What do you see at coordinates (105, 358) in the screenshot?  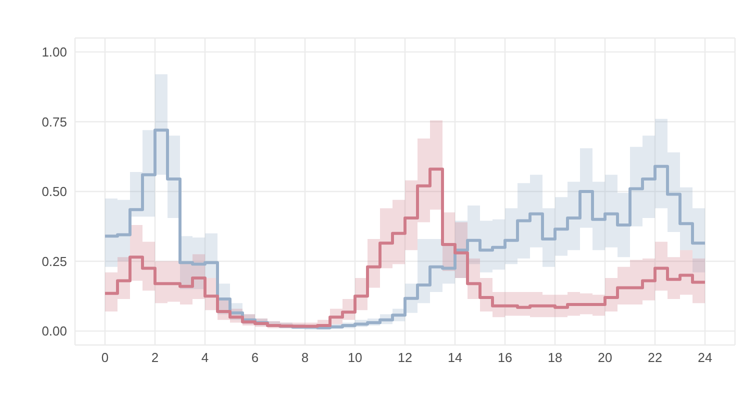 I see `x-tick-label: 0` at bounding box center [105, 358].